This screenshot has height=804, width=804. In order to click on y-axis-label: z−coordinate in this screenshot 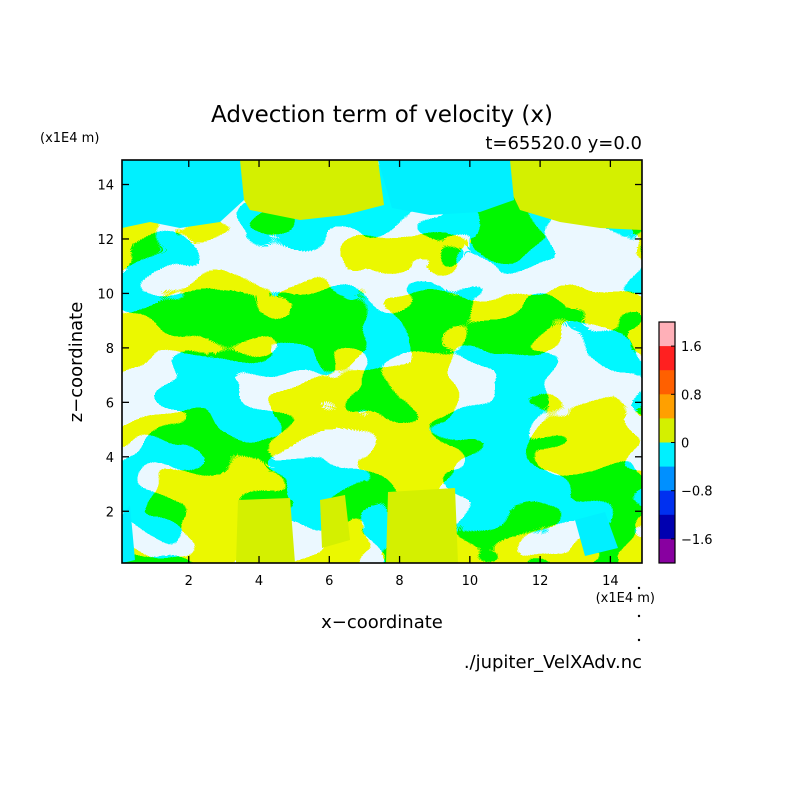, I will do `click(76, 362)`.